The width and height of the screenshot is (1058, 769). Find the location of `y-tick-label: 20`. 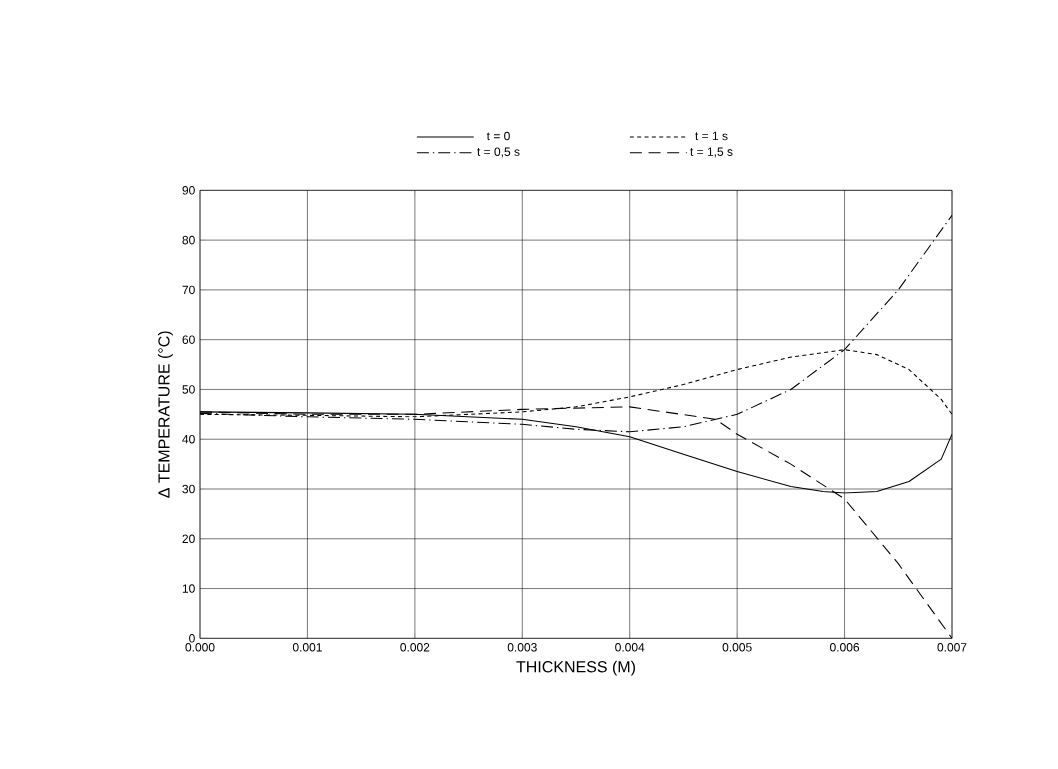

y-tick-label: 20 is located at coordinates (188, 539).